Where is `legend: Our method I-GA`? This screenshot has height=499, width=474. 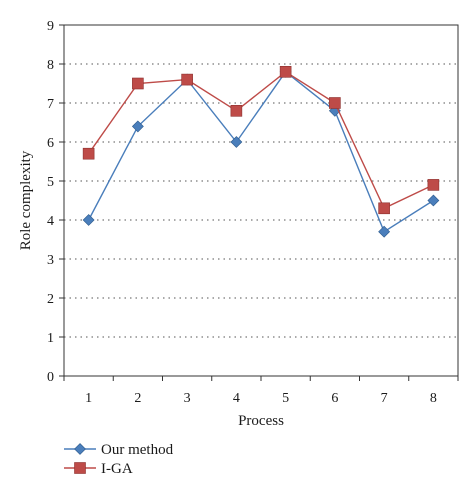 legend: Our method I-GA is located at coordinates (119, 459).